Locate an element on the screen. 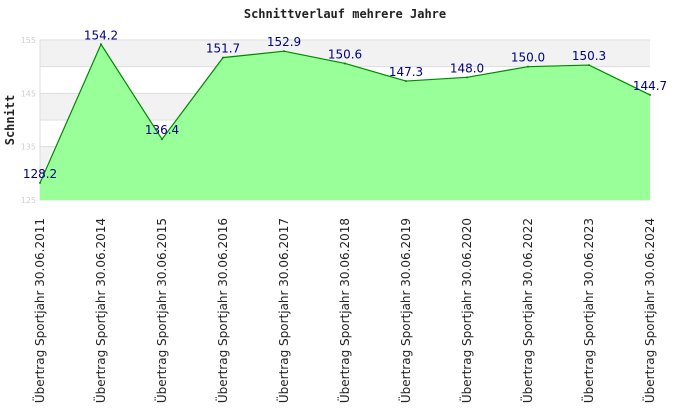 This screenshot has height=420, width=690. x-tick-label: Übertrag Sportjahr 30.06.2018 is located at coordinates (344, 310).